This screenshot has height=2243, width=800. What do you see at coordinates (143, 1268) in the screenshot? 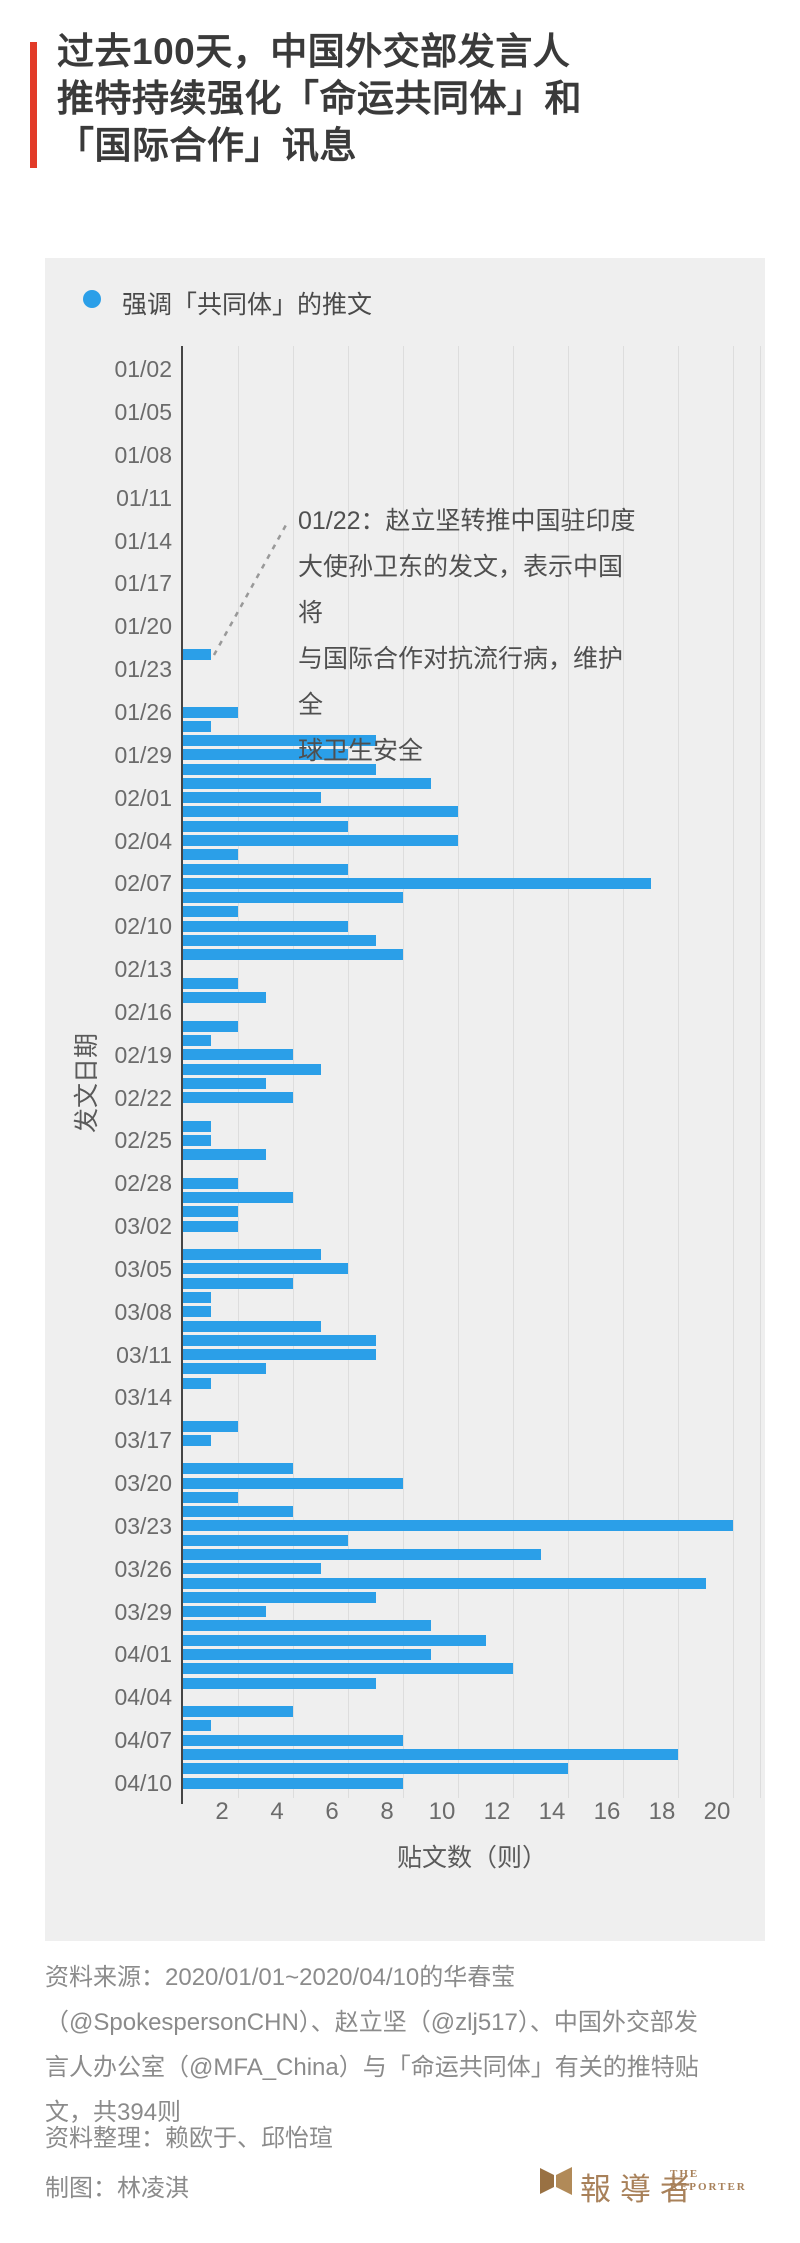
I see `ytick-03/05: 03/05` at bounding box center [143, 1268].